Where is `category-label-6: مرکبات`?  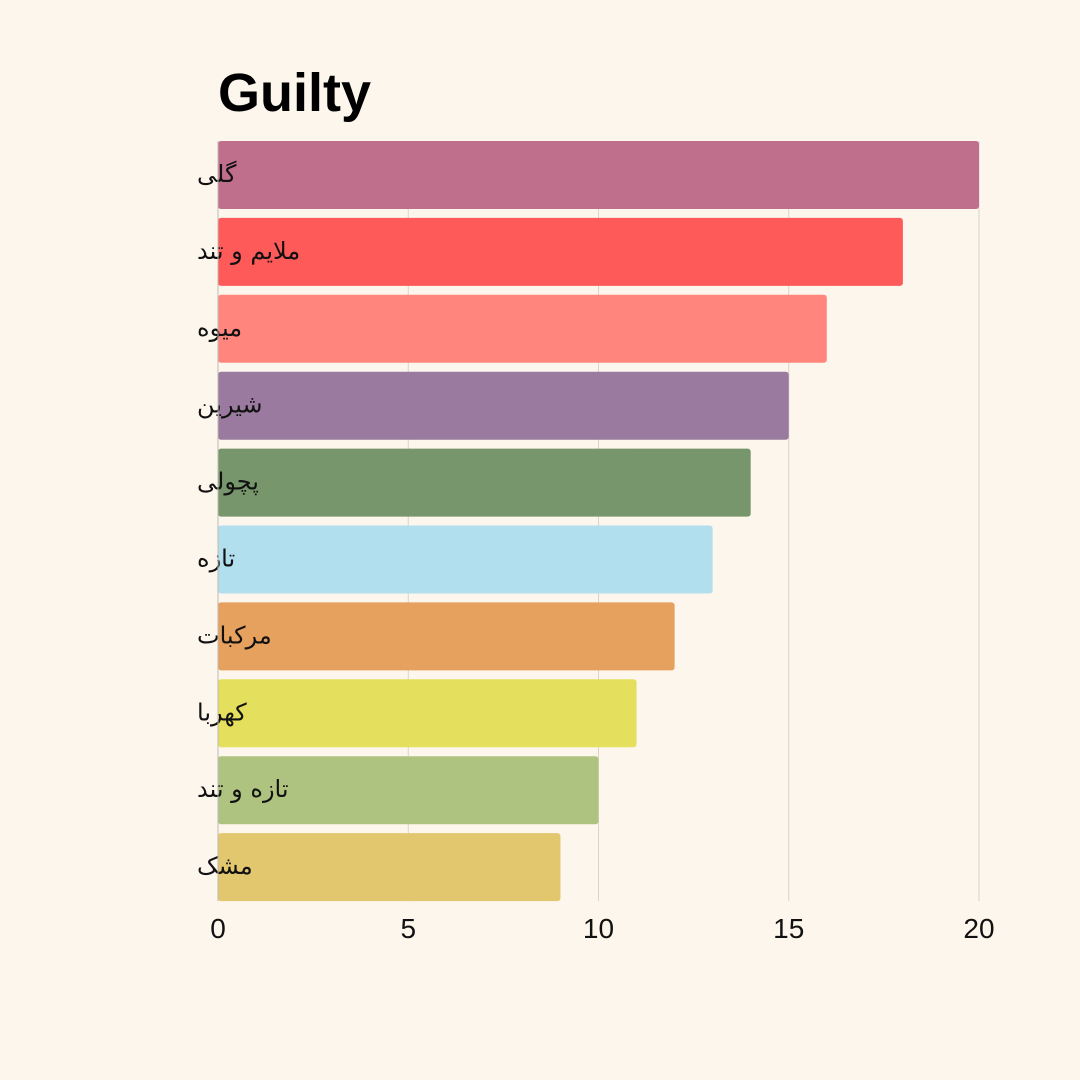 category-label-6: مرکبات is located at coordinates (234, 635).